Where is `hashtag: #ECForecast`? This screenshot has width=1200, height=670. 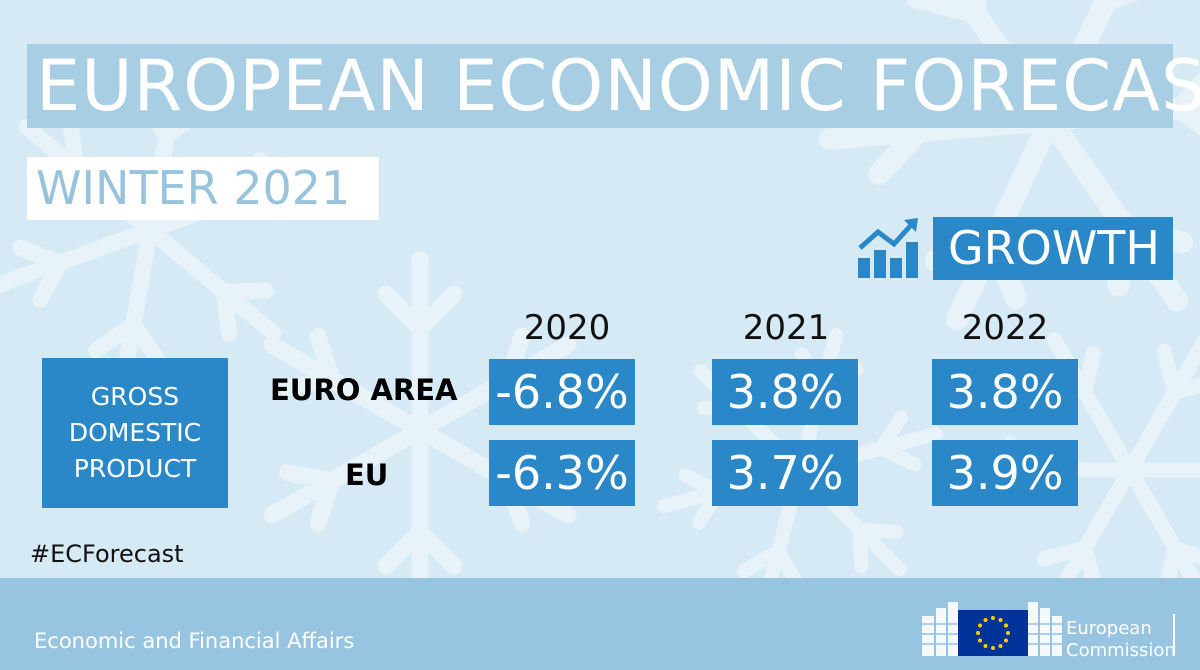
hashtag: #ECForecast is located at coordinates (107, 554).